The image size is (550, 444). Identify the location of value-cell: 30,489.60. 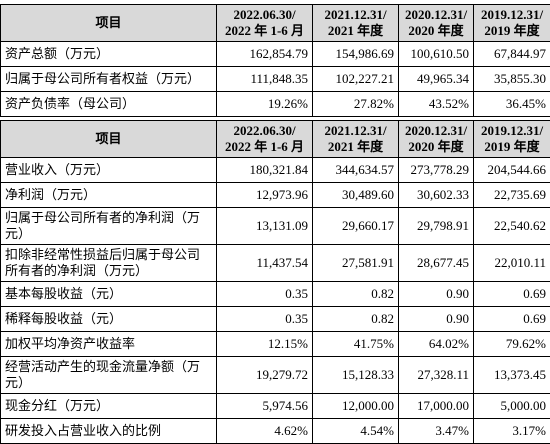
(355, 195).